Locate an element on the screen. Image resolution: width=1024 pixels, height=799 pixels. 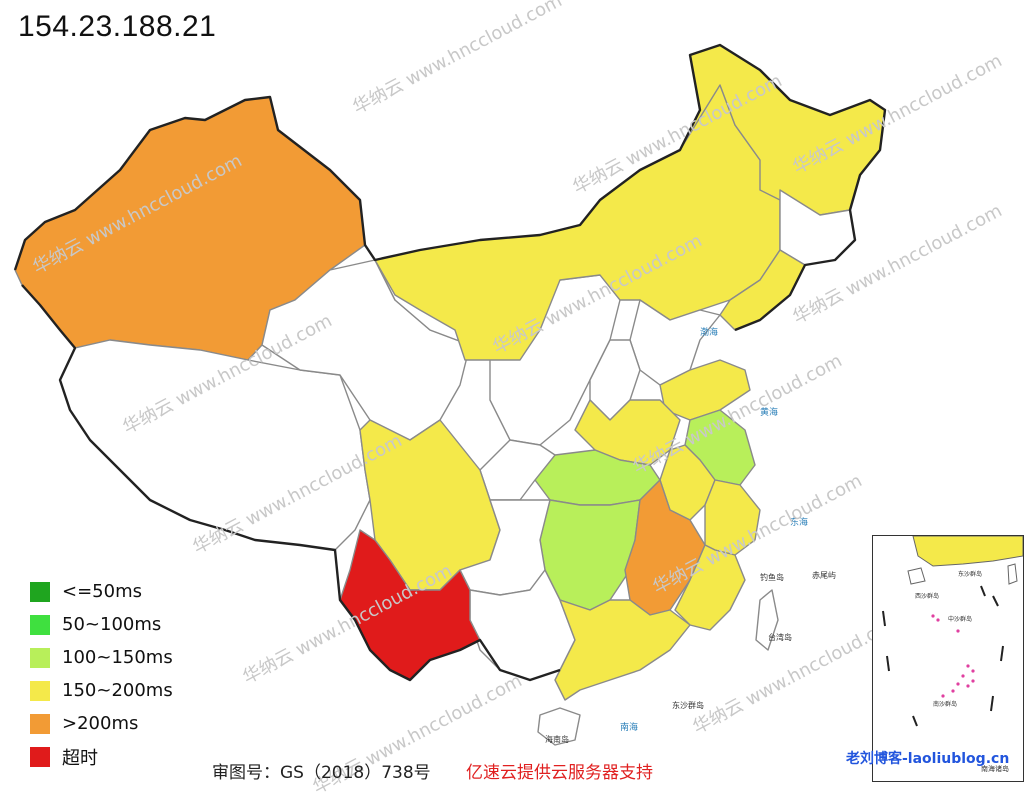
map-approval-number: 审图号：GS（2018）738号 is located at coordinates (321, 773).